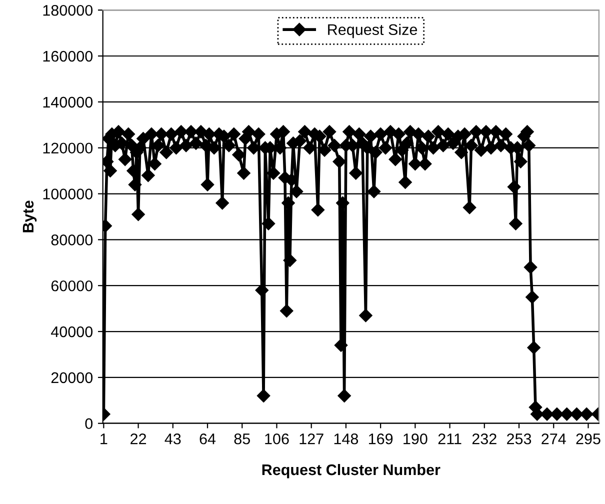  What do you see at coordinates (208, 438) in the screenshot?
I see `x-tick-label: 64` at bounding box center [208, 438].